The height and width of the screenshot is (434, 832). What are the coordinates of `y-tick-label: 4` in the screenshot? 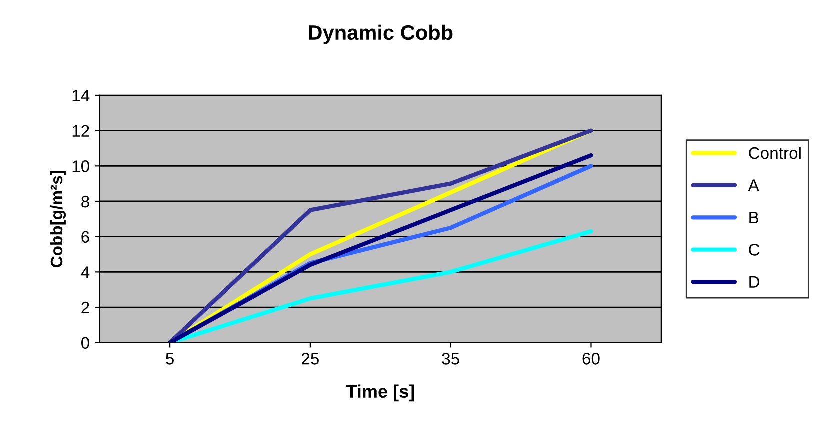 It's located at (85, 272).